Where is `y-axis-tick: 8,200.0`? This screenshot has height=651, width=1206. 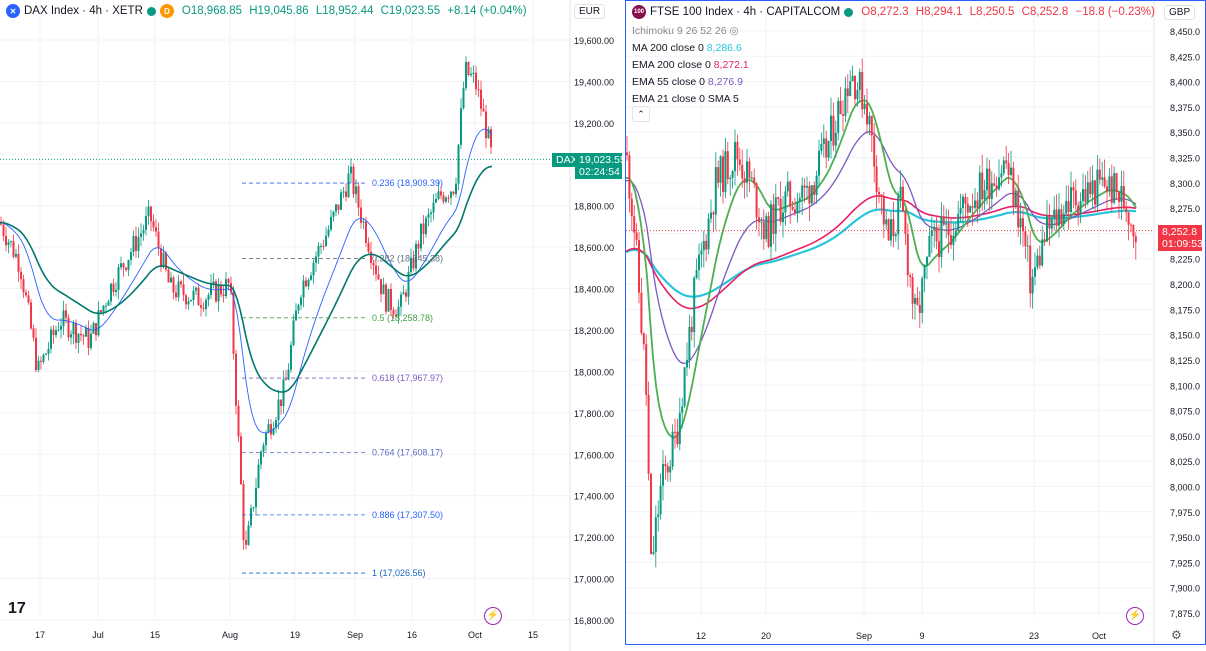 y-axis-tick: 8,200.0 is located at coordinates (1185, 285).